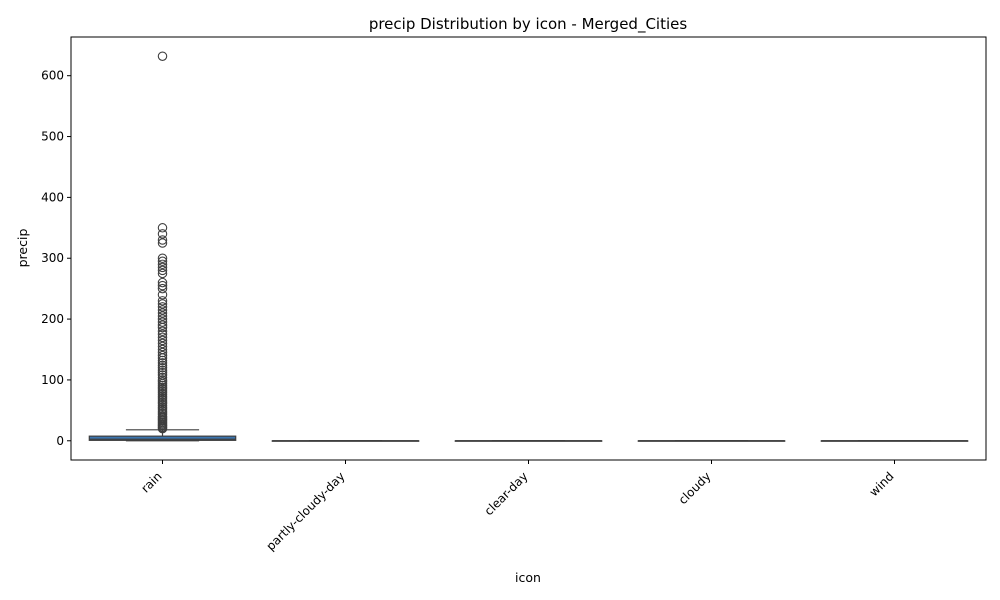  Describe the element at coordinates (345, 441) in the screenshot. I see `box-group-partly-cloudy-day` at that location.